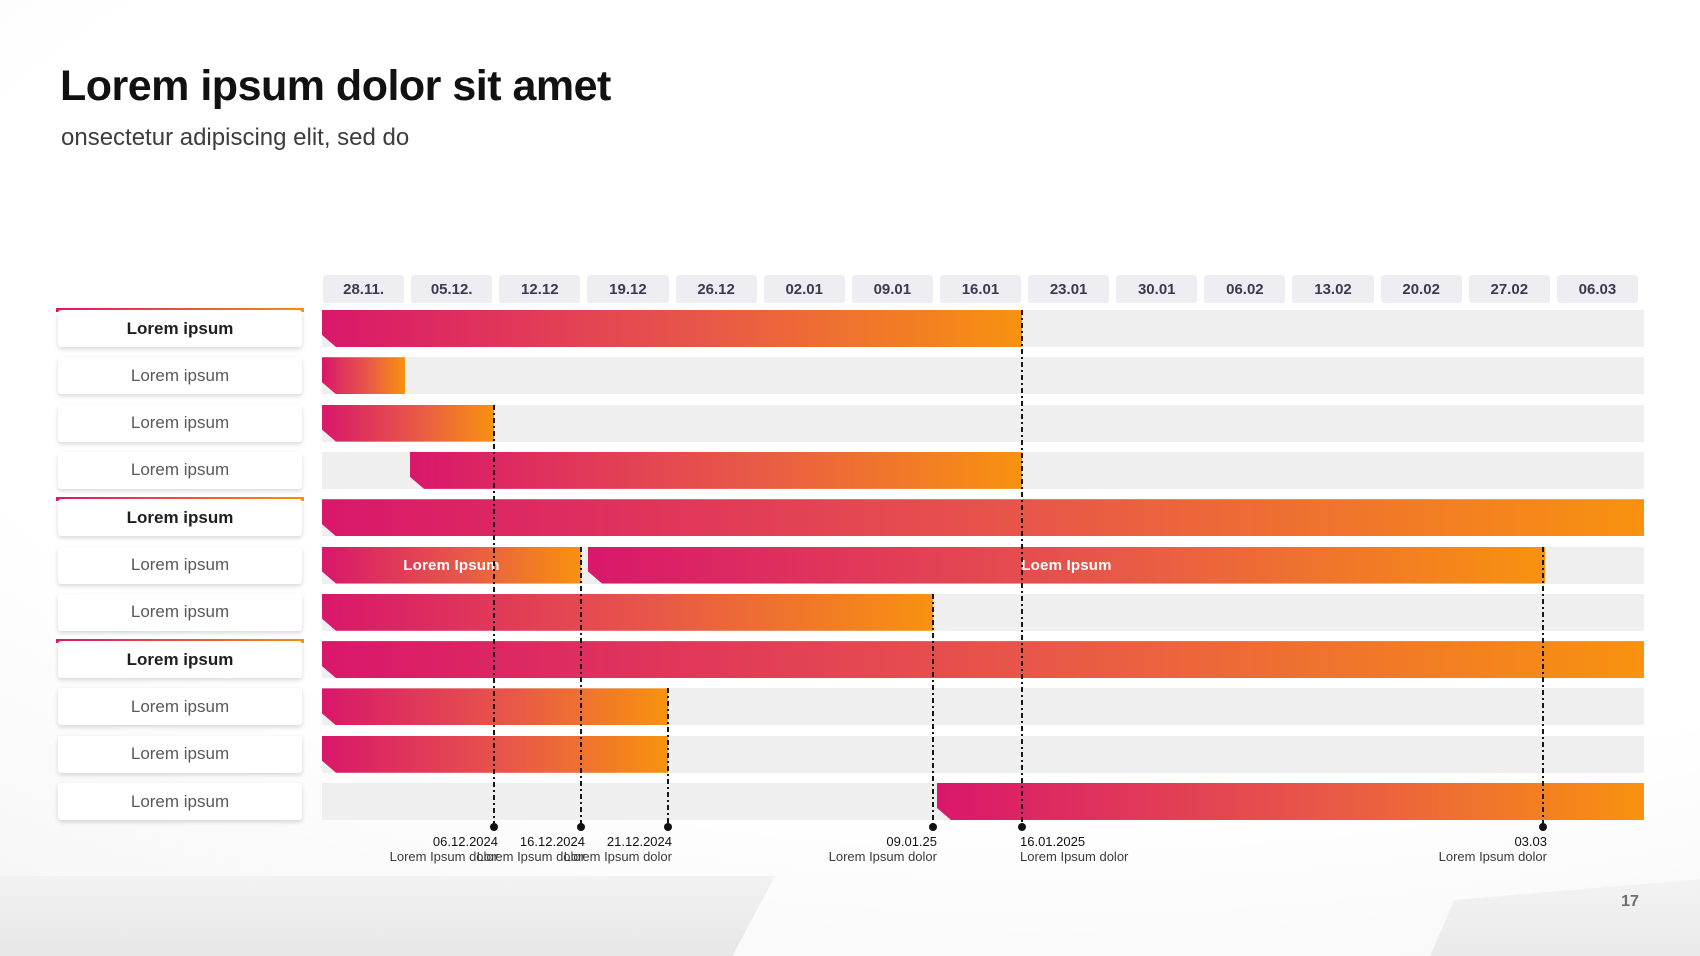 Image resolution: width=1700 pixels, height=956 pixels. I want to click on bar-label: Loem Ipsum, so click(1066, 565).